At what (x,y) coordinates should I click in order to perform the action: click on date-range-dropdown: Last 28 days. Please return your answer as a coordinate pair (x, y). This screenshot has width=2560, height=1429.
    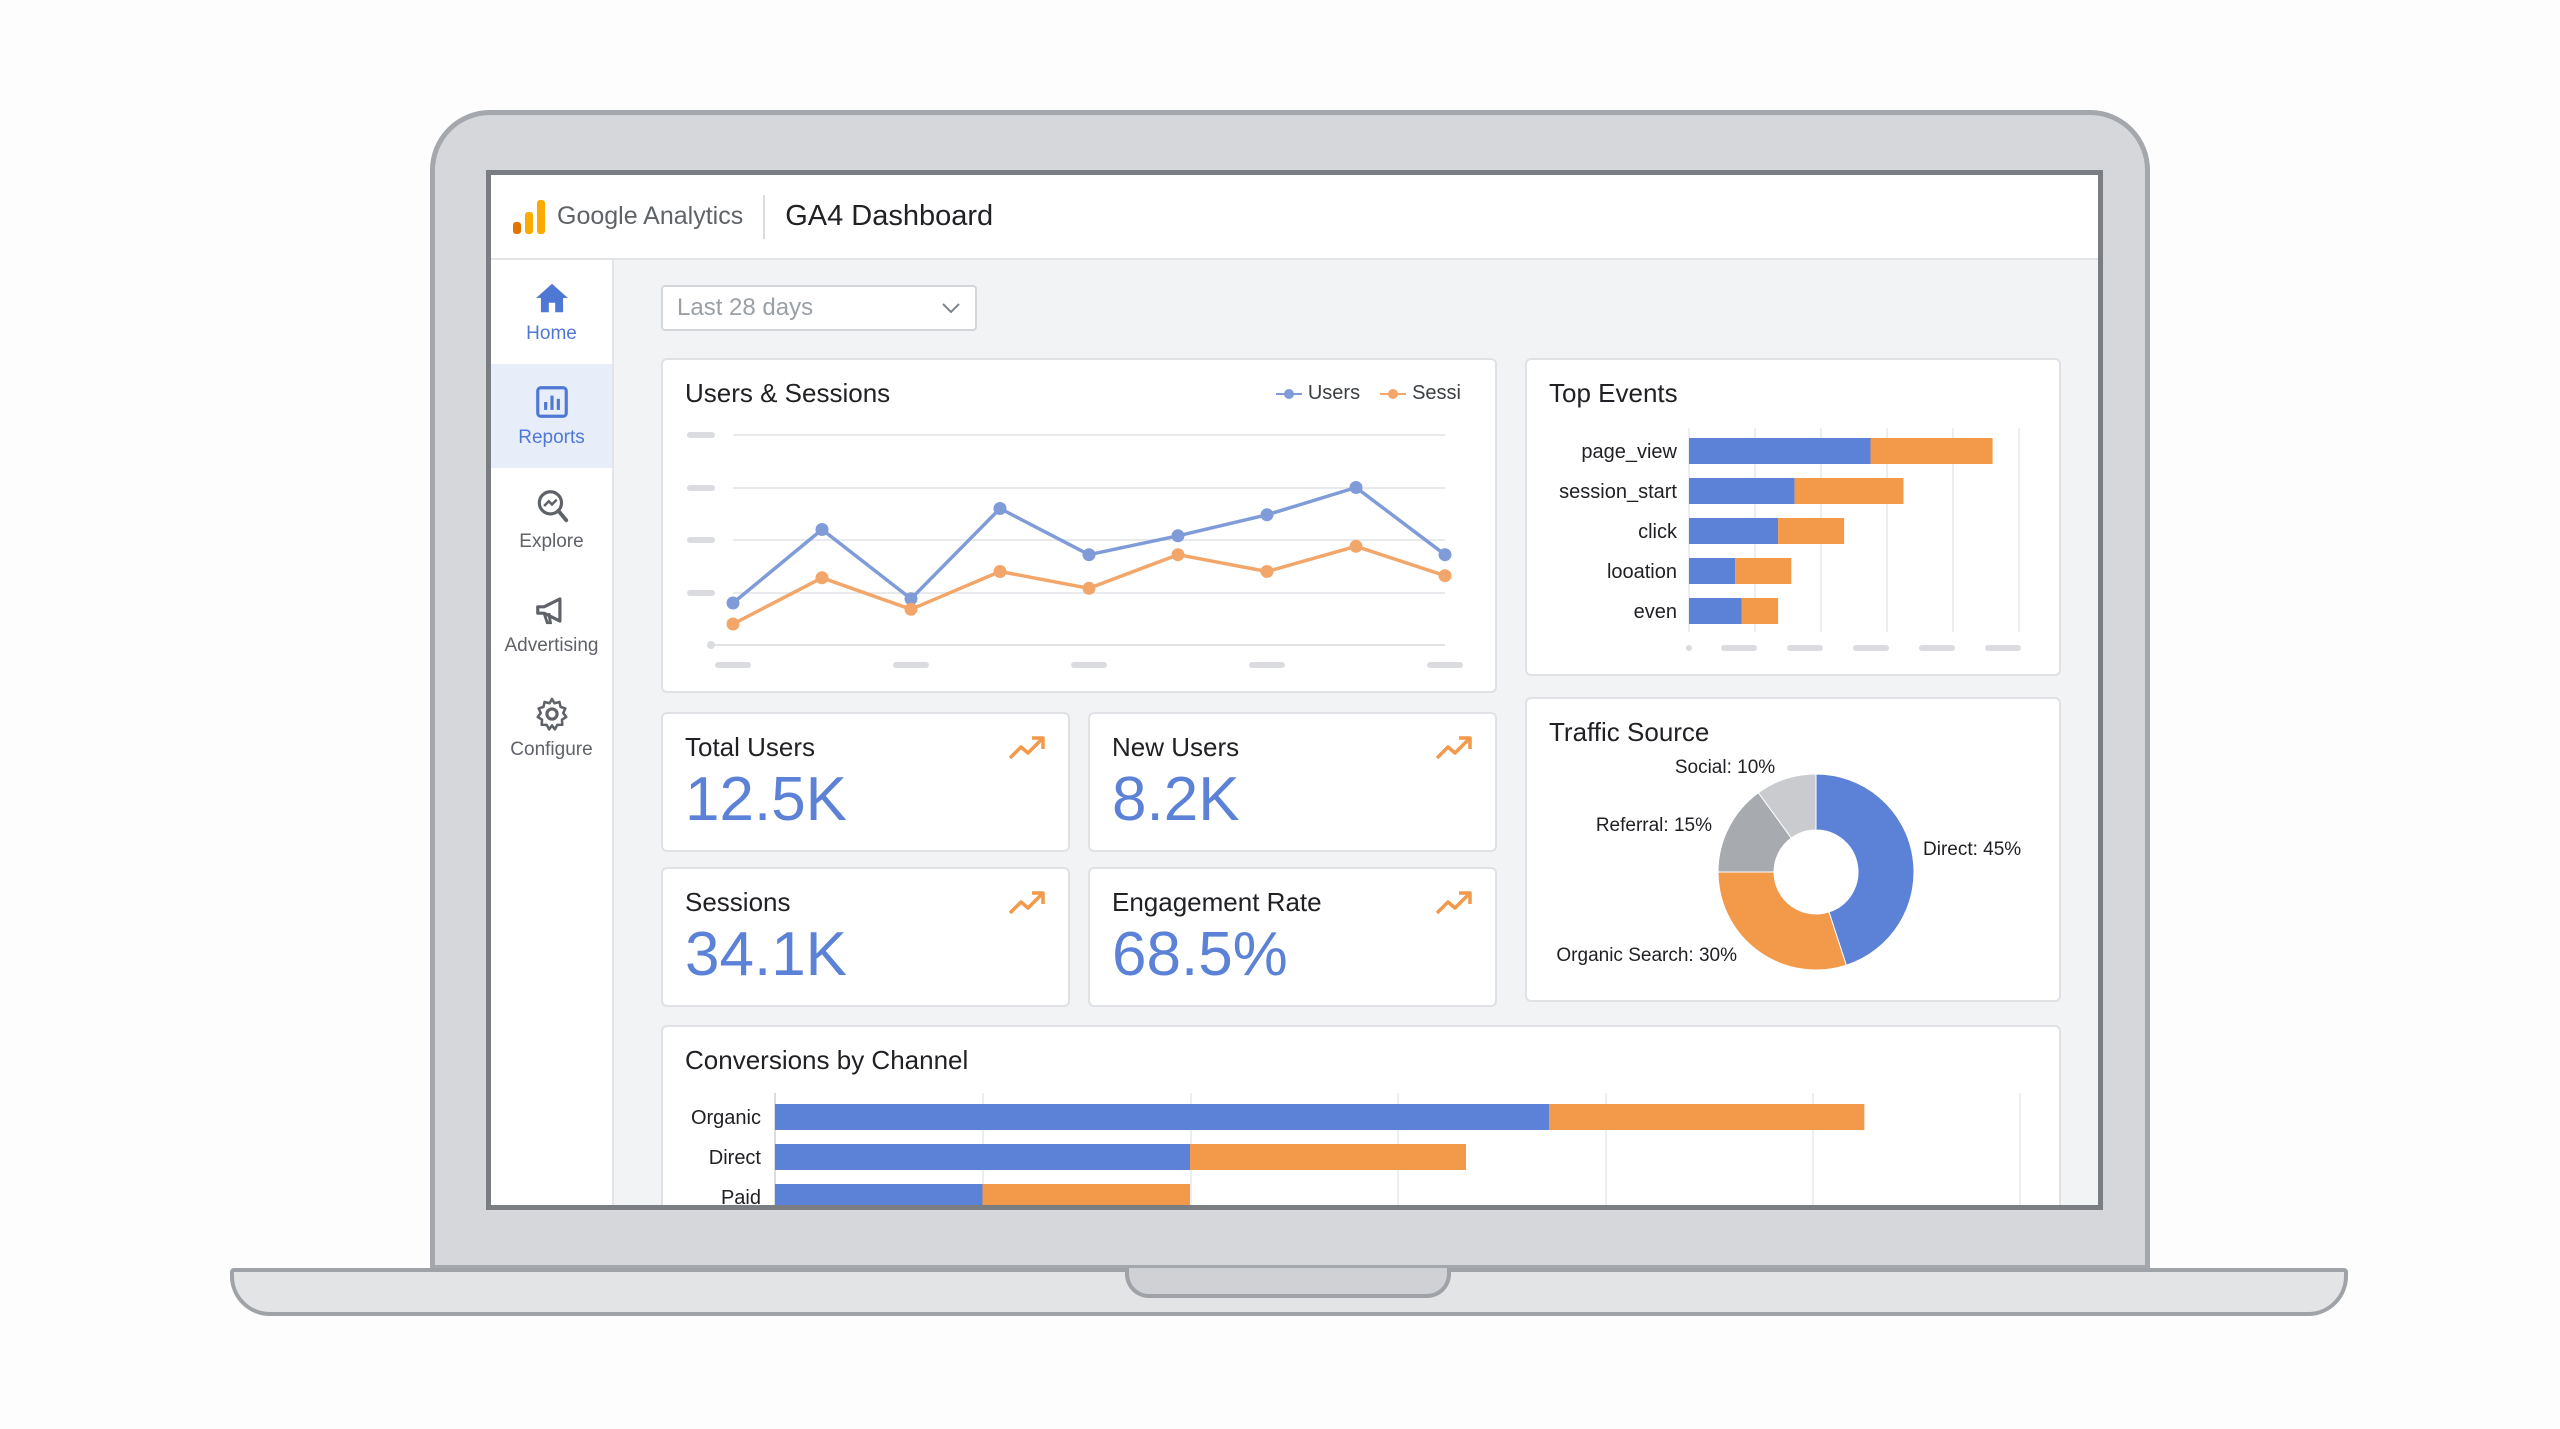
    Looking at the image, I should click on (819, 308).